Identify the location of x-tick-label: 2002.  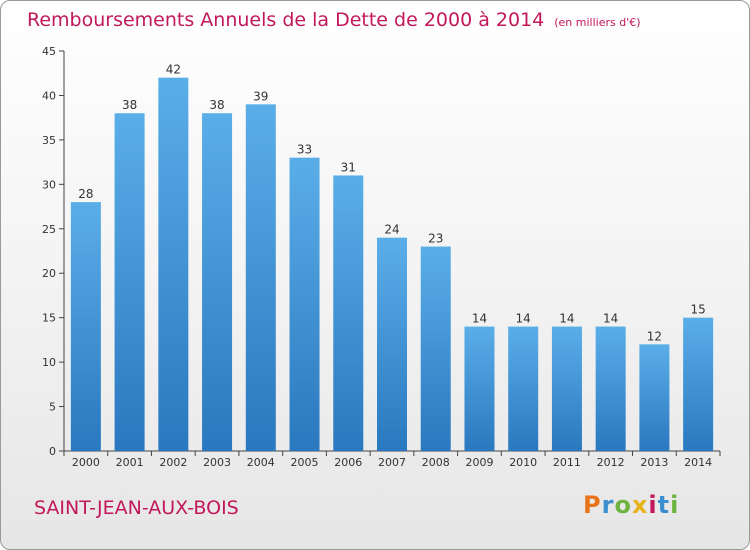
(173, 462).